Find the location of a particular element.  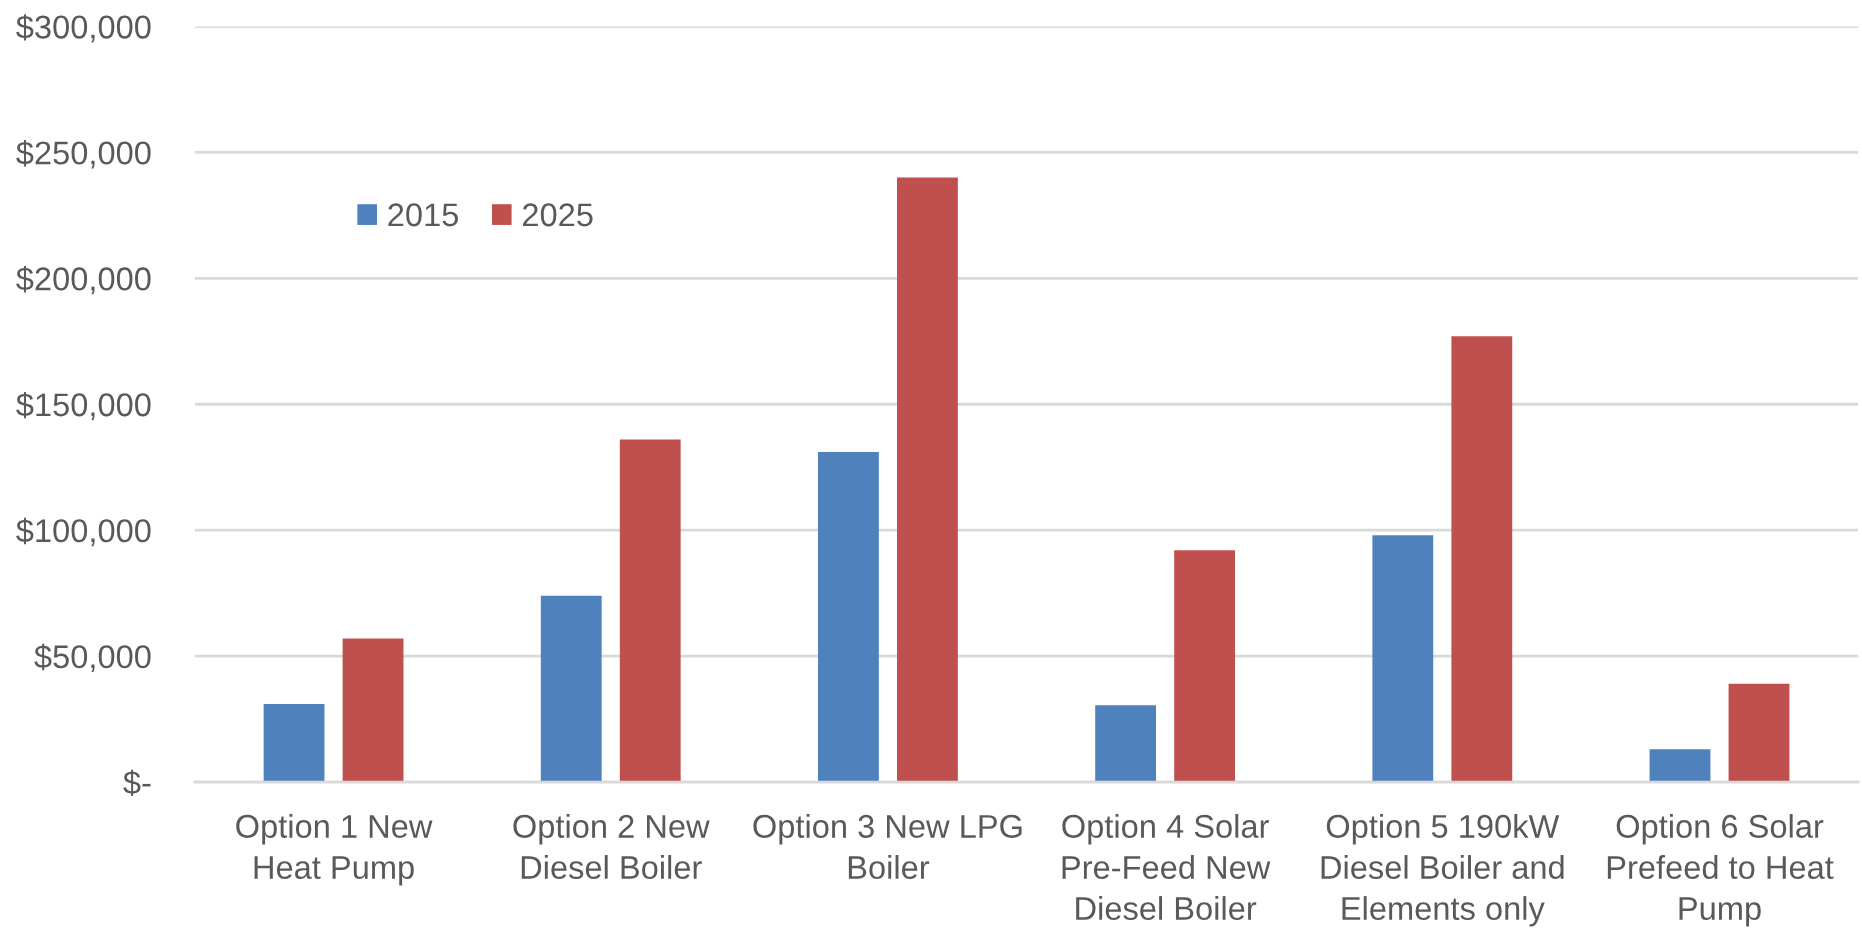

x-tick-label: Option 2 New Diesel Boiler is located at coordinates (611, 846).